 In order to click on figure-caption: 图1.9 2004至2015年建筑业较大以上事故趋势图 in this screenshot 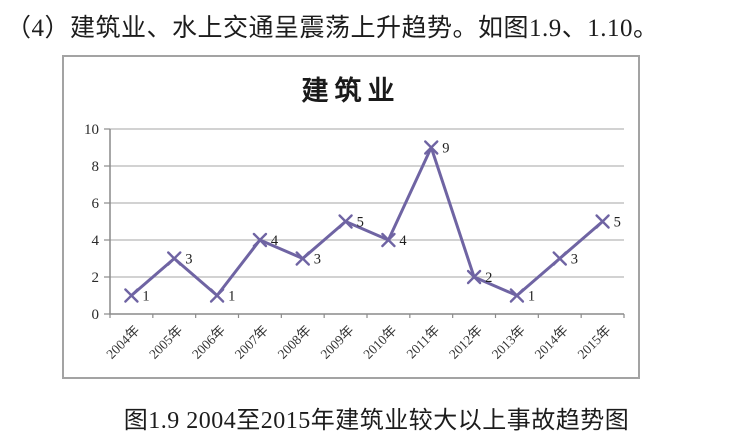, I will do `click(376, 421)`.